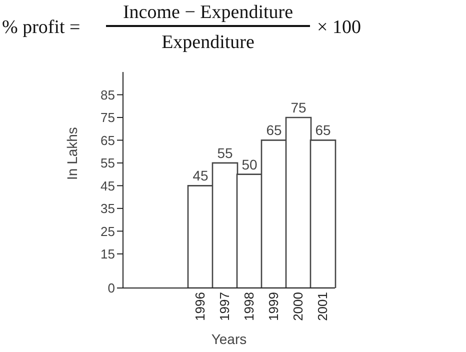 This screenshot has width=466, height=352. Describe the element at coordinates (208, 14) in the screenshot. I see `text: Income − Expenditure` at that location.